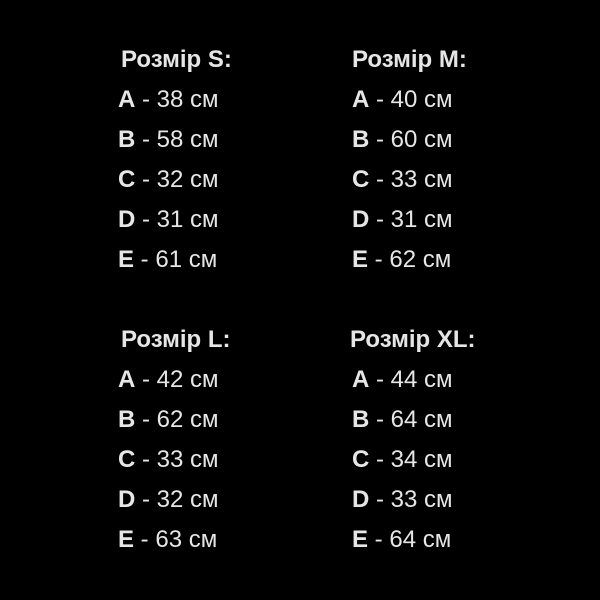 This screenshot has height=600, width=600. What do you see at coordinates (411, 459) in the screenshot?
I see `measurement-value: - 34 см` at bounding box center [411, 459].